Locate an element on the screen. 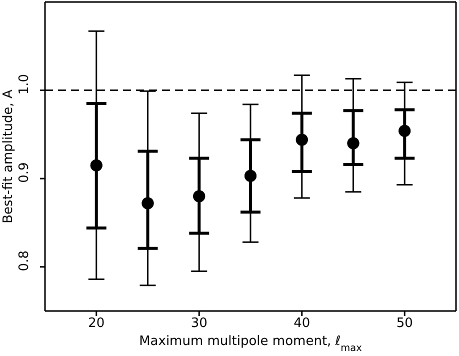  x-tick-label: 30 is located at coordinates (199, 324).